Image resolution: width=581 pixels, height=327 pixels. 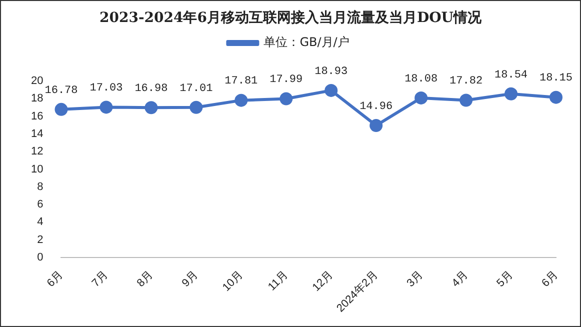 I want to click on chart-title: 2023-2024年6月移动互联网接入当月流量及当月DOU情况, so click(x=290, y=18).